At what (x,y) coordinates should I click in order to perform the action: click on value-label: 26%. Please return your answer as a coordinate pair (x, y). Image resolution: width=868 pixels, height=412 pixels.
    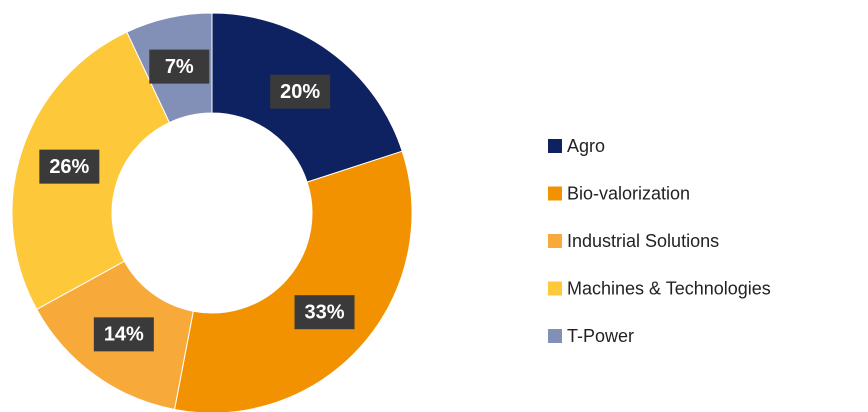
    Looking at the image, I should click on (69, 167).